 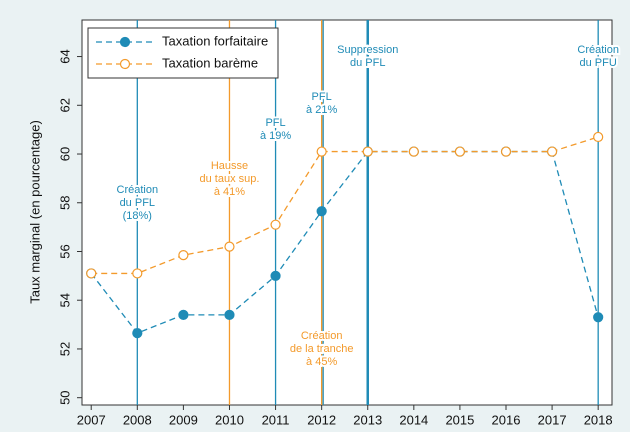 What do you see at coordinates (506, 419) in the screenshot?
I see `x-tick-label: 2016` at bounding box center [506, 419].